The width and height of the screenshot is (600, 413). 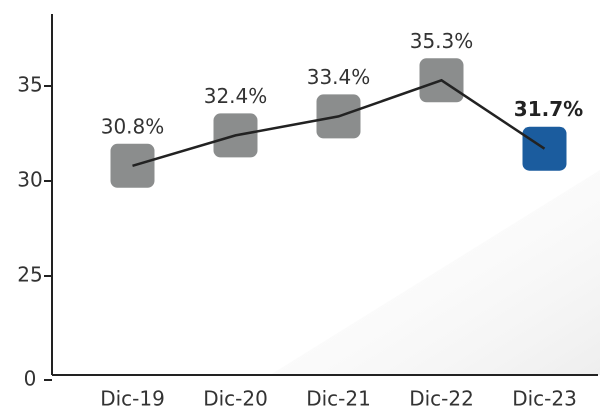 I want to click on x-tick-label: Dic-23, so click(x=544, y=399).